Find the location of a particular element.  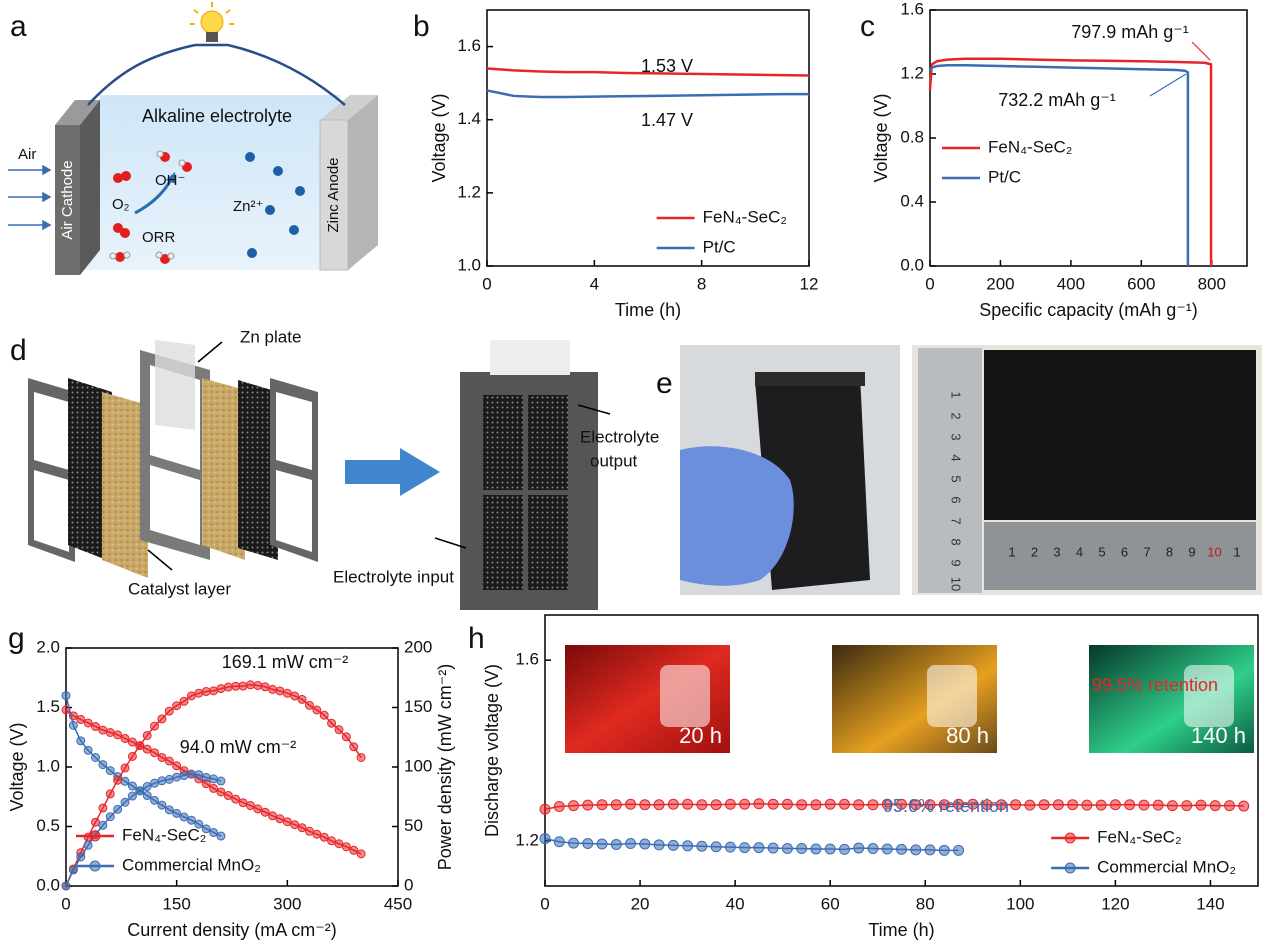

annotation: 169.1 mW cm⁻² is located at coordinates (285, 662).